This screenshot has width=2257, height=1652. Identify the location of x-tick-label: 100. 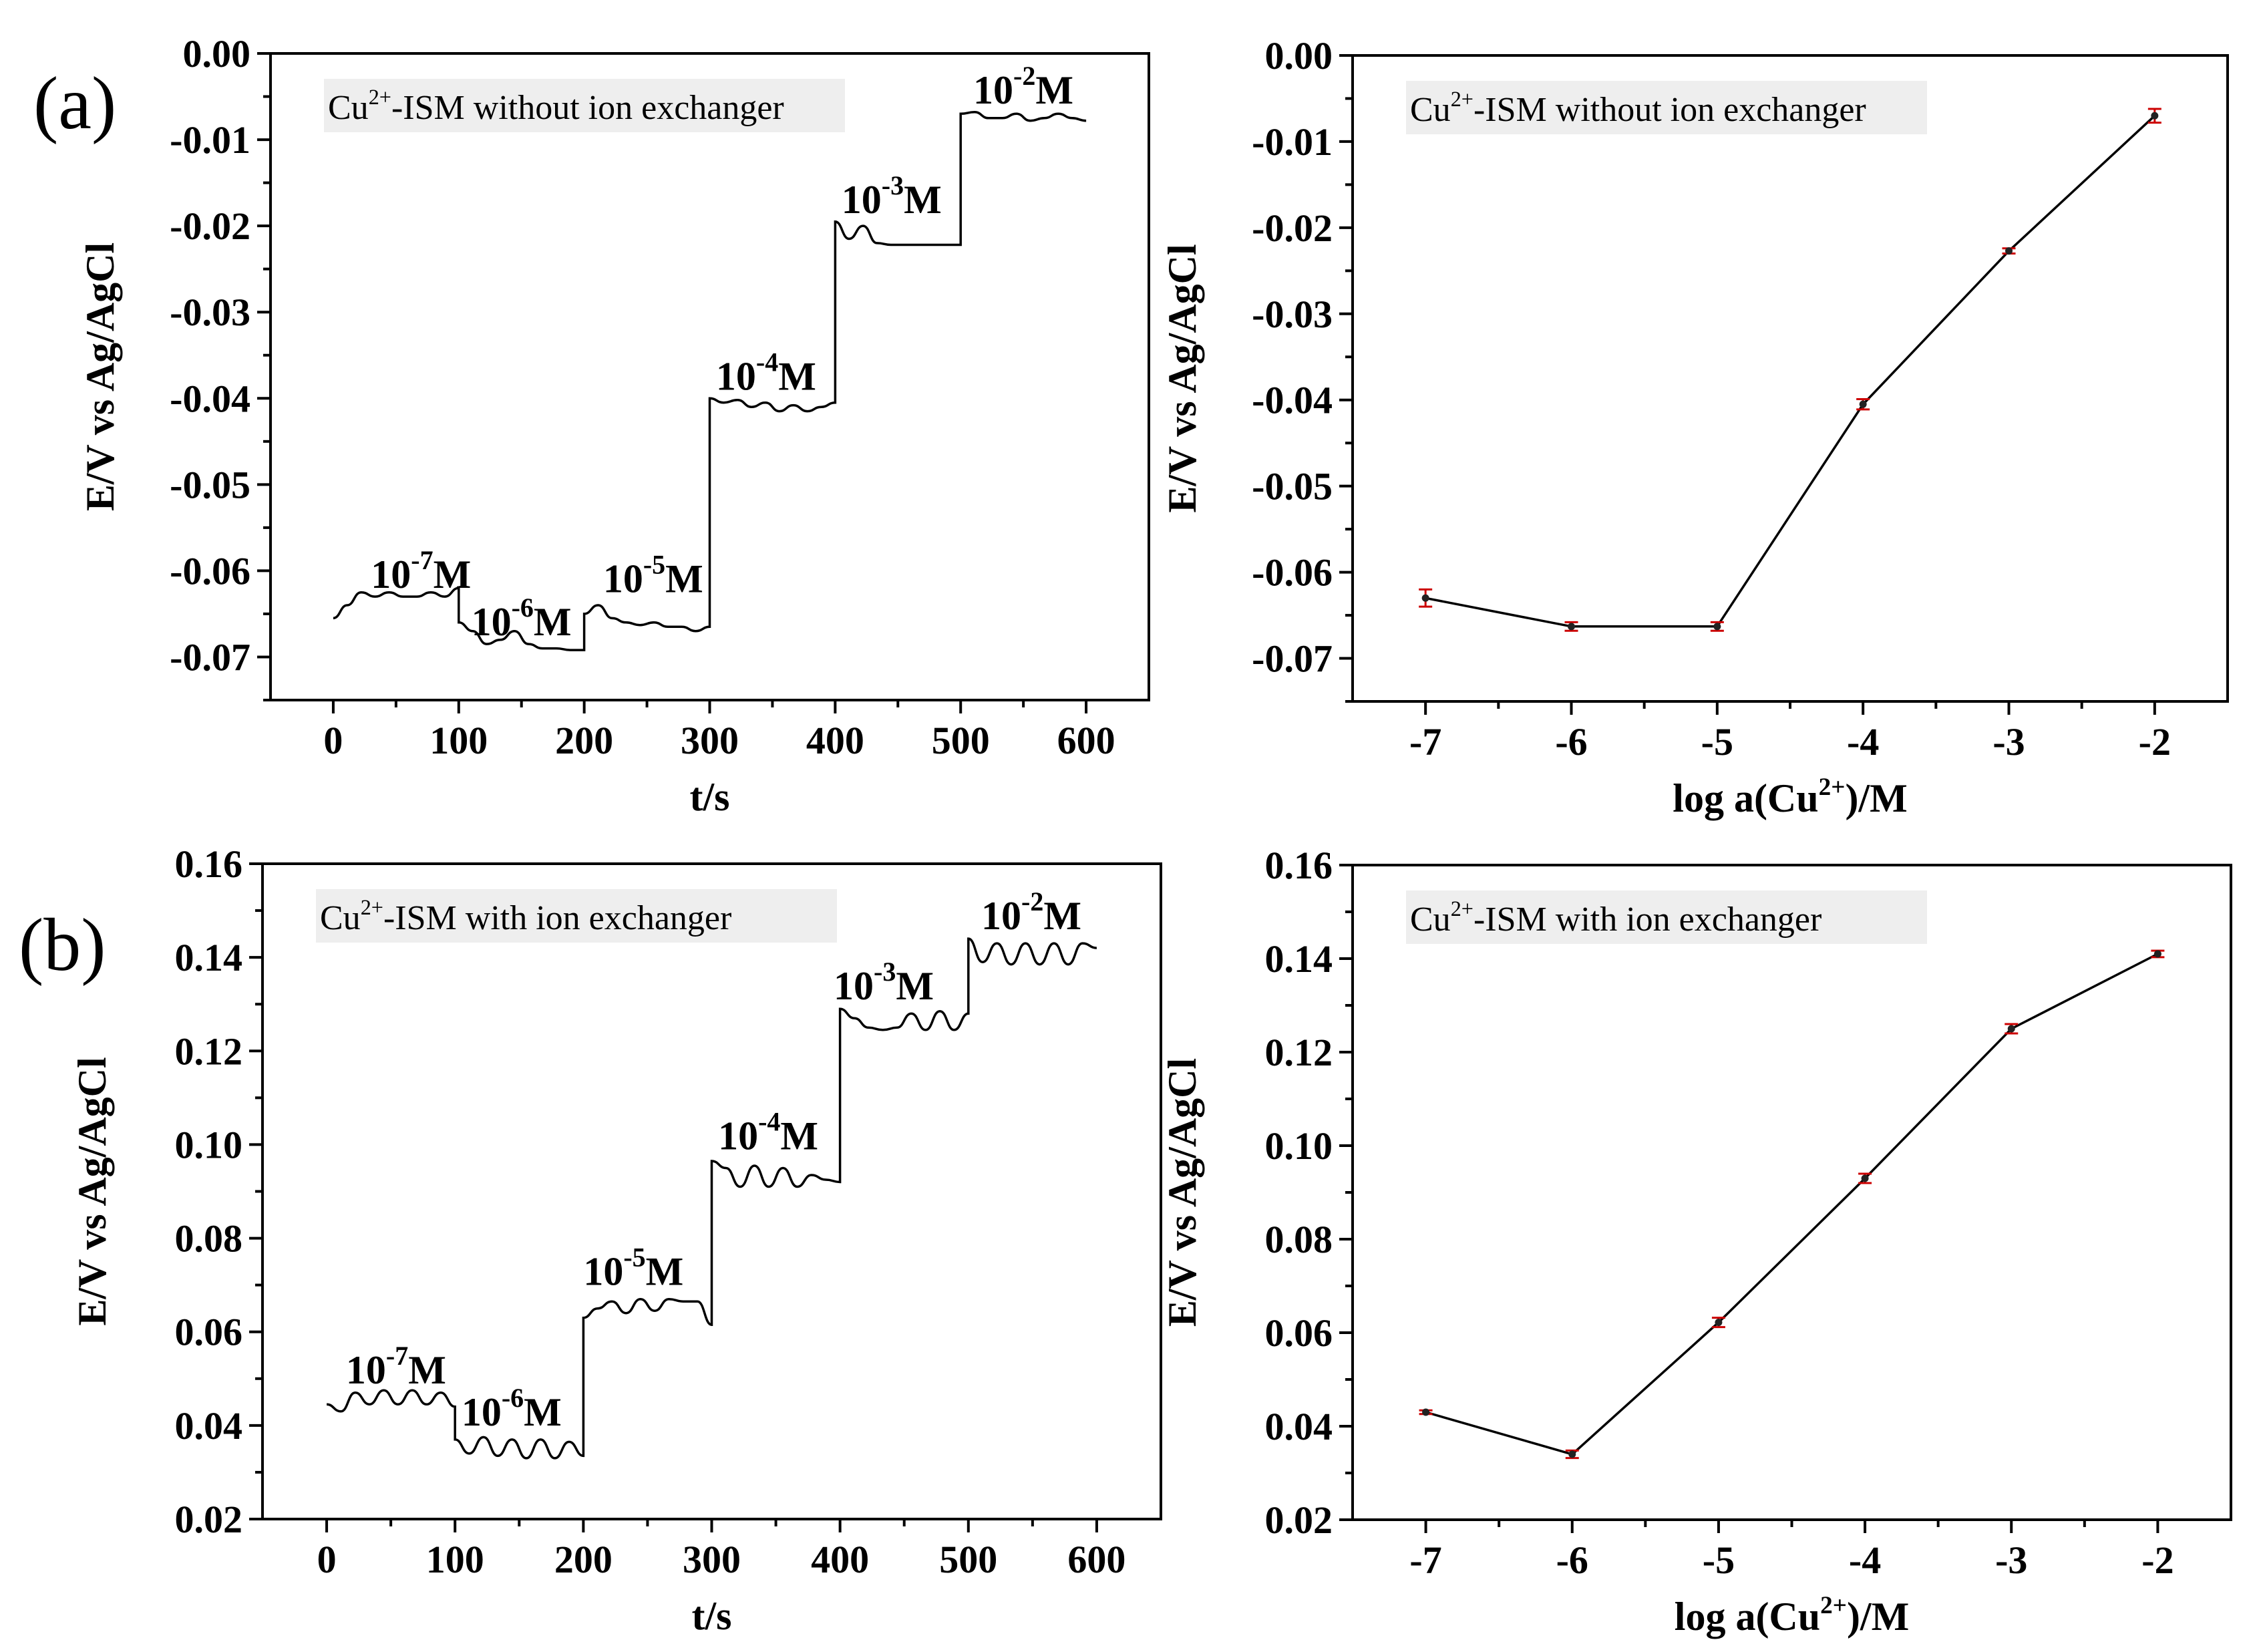
(455, 1559).